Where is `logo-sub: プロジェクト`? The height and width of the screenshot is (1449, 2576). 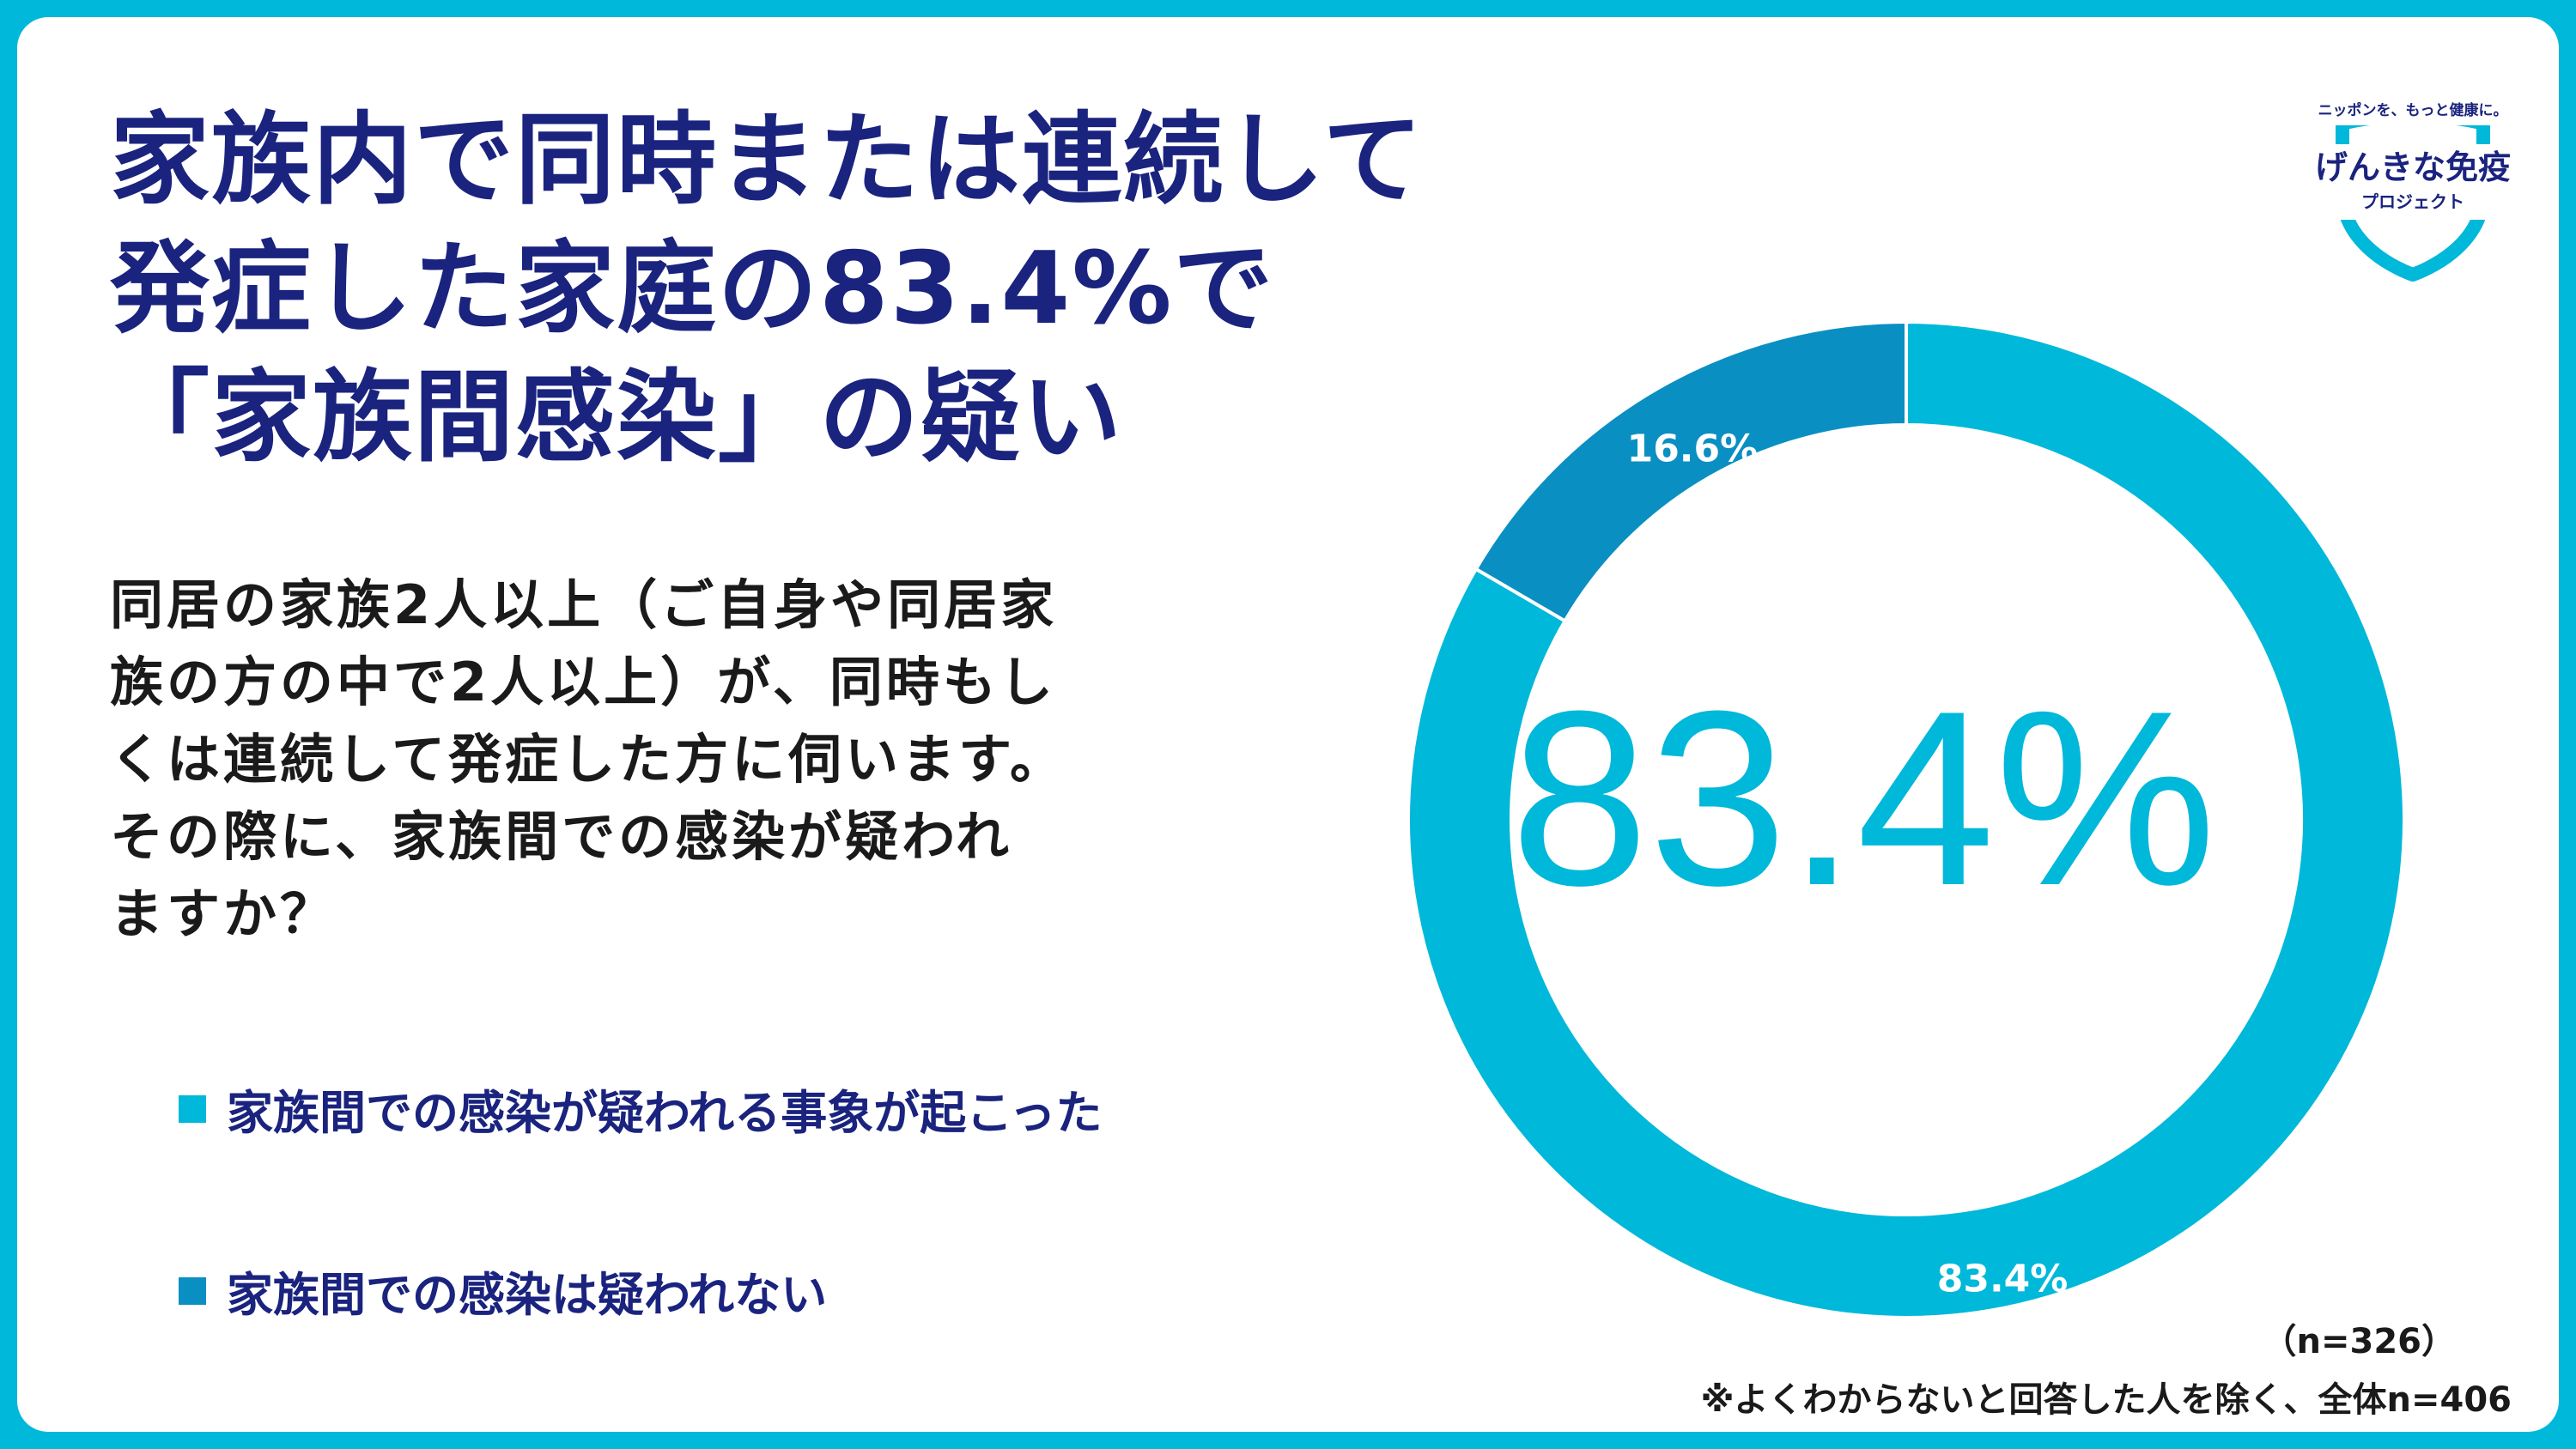
logo-sub: プロジェクト is located at coordinates (2412, 201).